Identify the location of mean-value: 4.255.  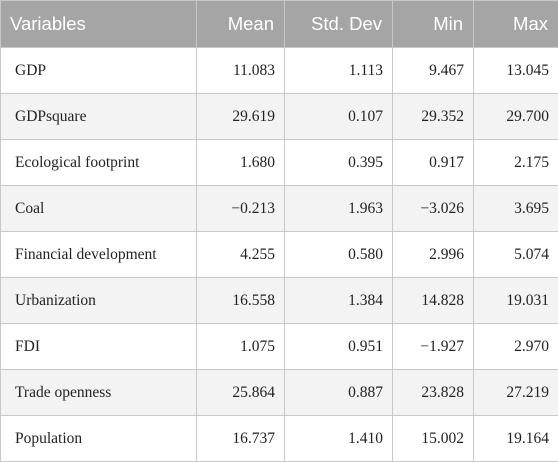
(241, 255).